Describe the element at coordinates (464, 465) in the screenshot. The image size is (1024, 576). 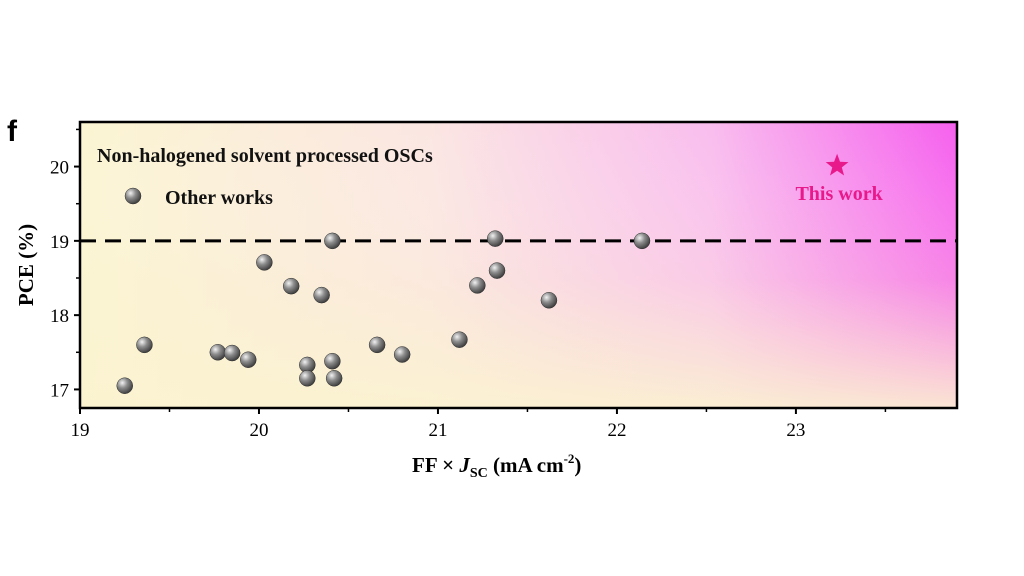
I see `x-axis-title-symbol: J` at that location.